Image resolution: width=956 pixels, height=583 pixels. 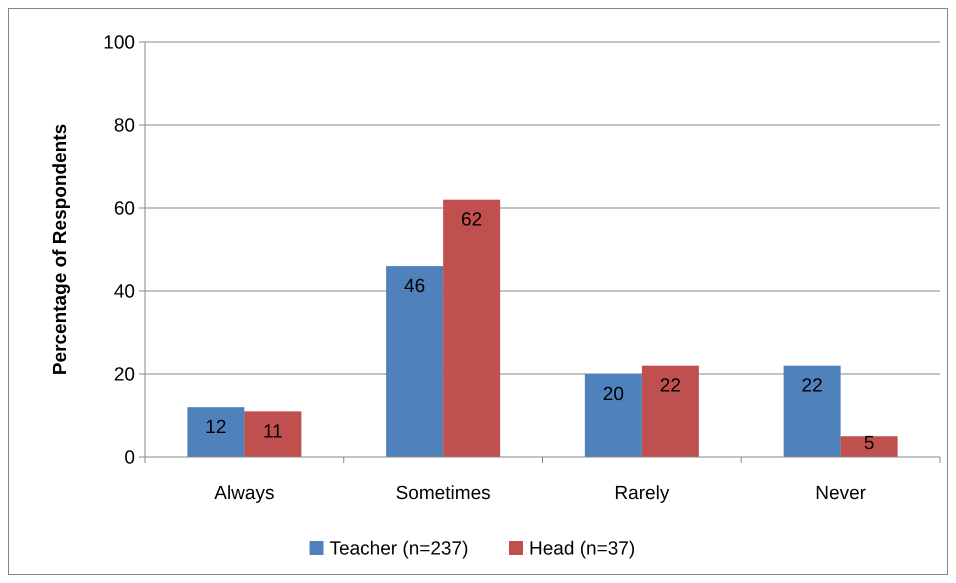 What do you see at coordinates (215, 427) in the screenshot?
I see `data-label: 12` at bounding box center [215, 427].